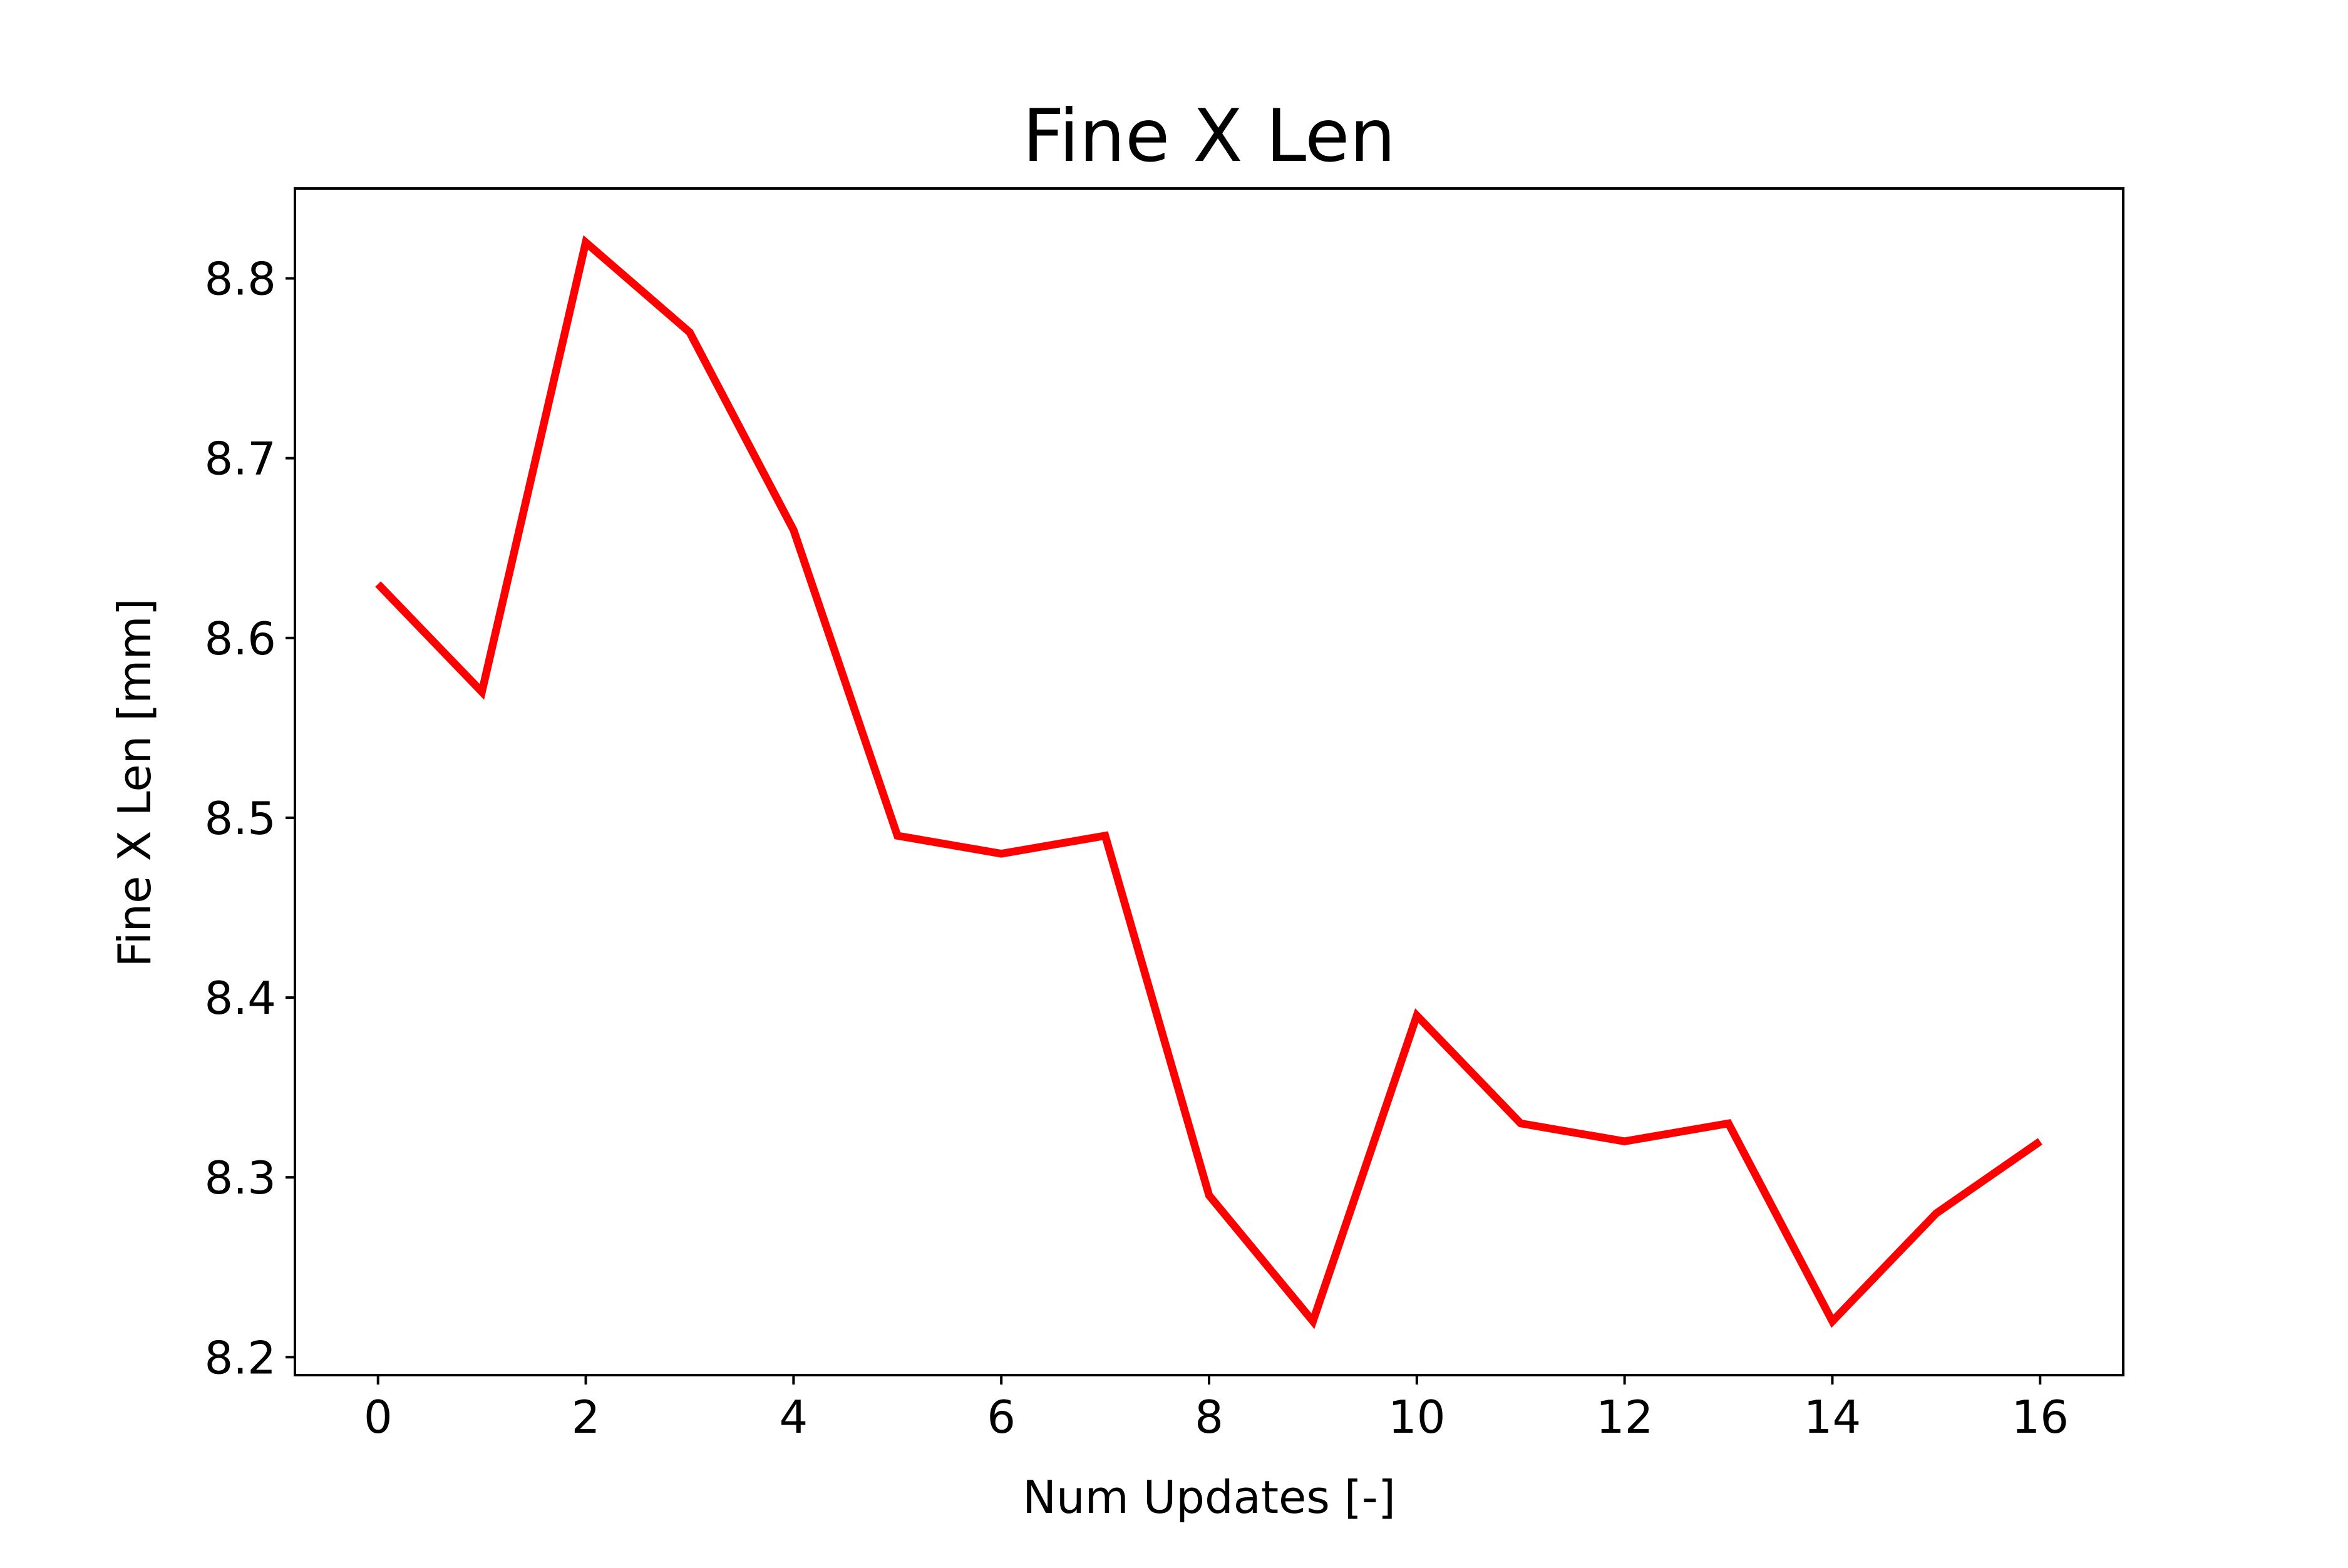 Image resolution: width=2348 pixels, height=1568 pixels. Describe the element at coordinates (240, 459) in the screenshot. I see `y-tick-label: 8.7` at that location.